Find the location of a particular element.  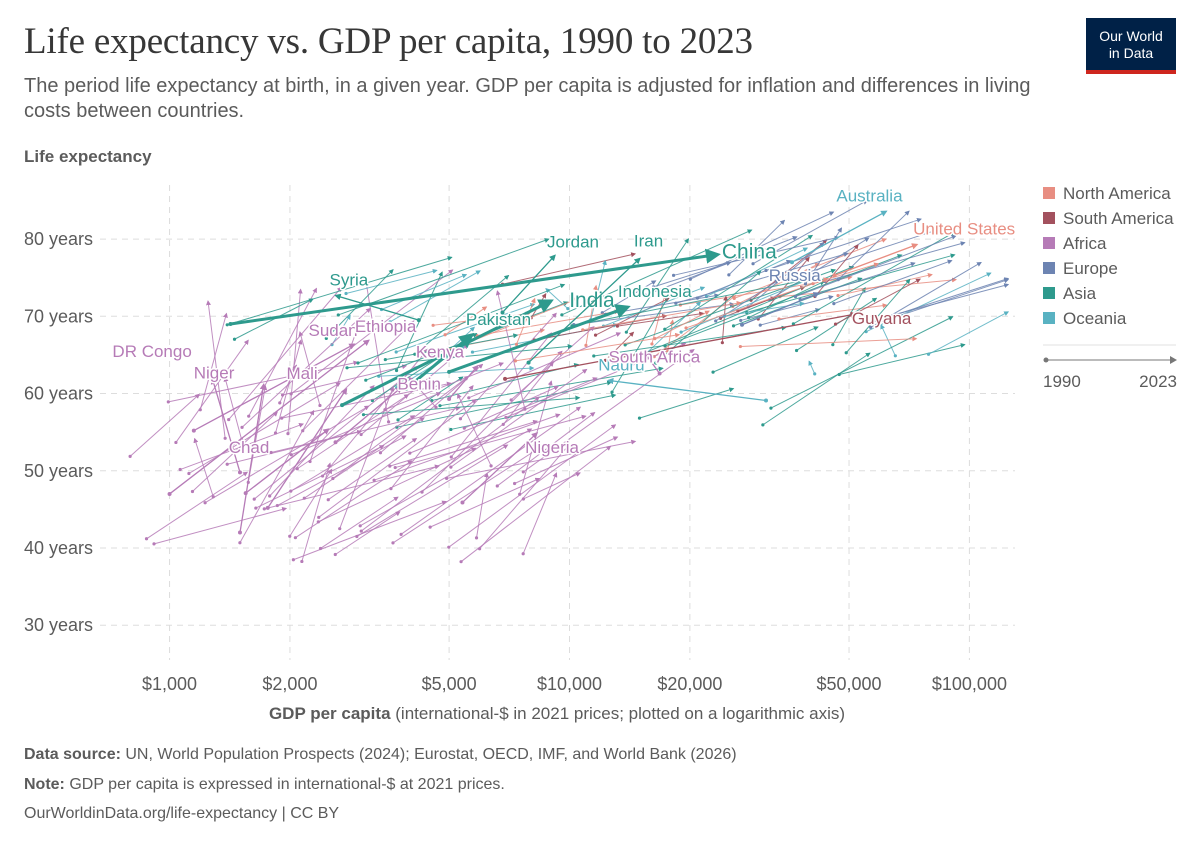

y-tick-label: 70 years is located at coordinates (58, 316).